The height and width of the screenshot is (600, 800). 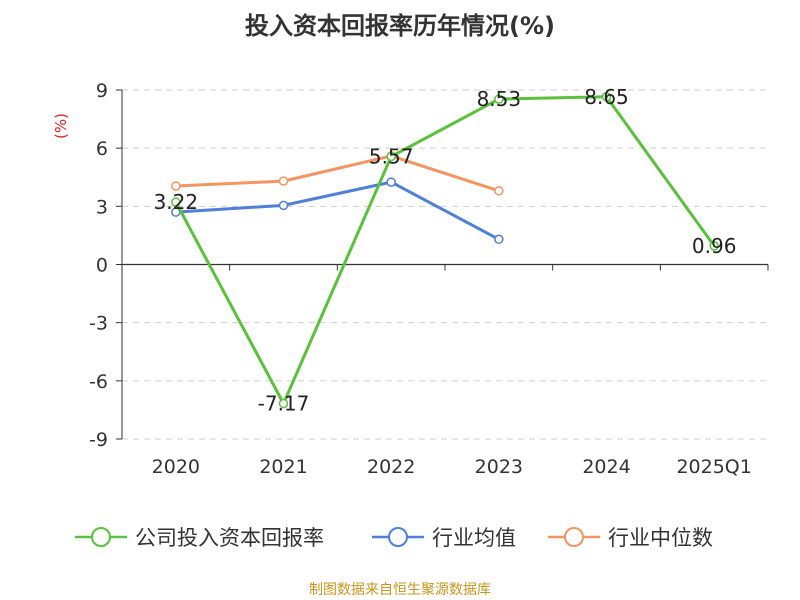 I want to click on legend-label: 行业中位数, so click(x=660, y=538).